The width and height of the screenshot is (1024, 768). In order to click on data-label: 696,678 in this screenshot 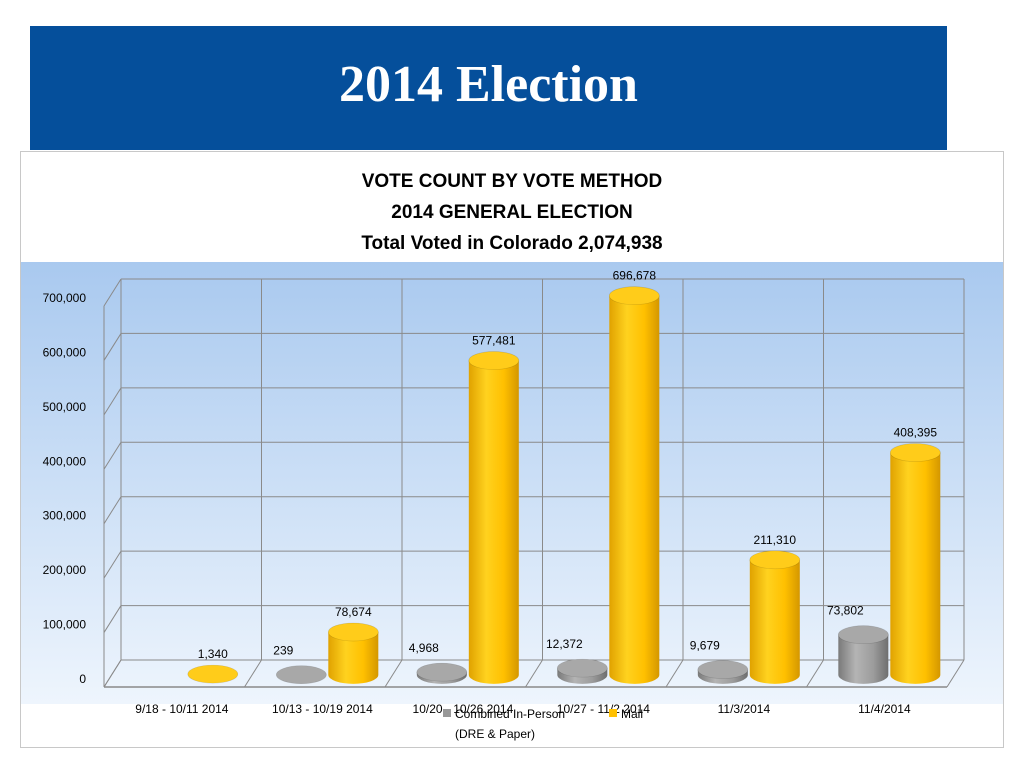, I will do `click(635, 276)`.